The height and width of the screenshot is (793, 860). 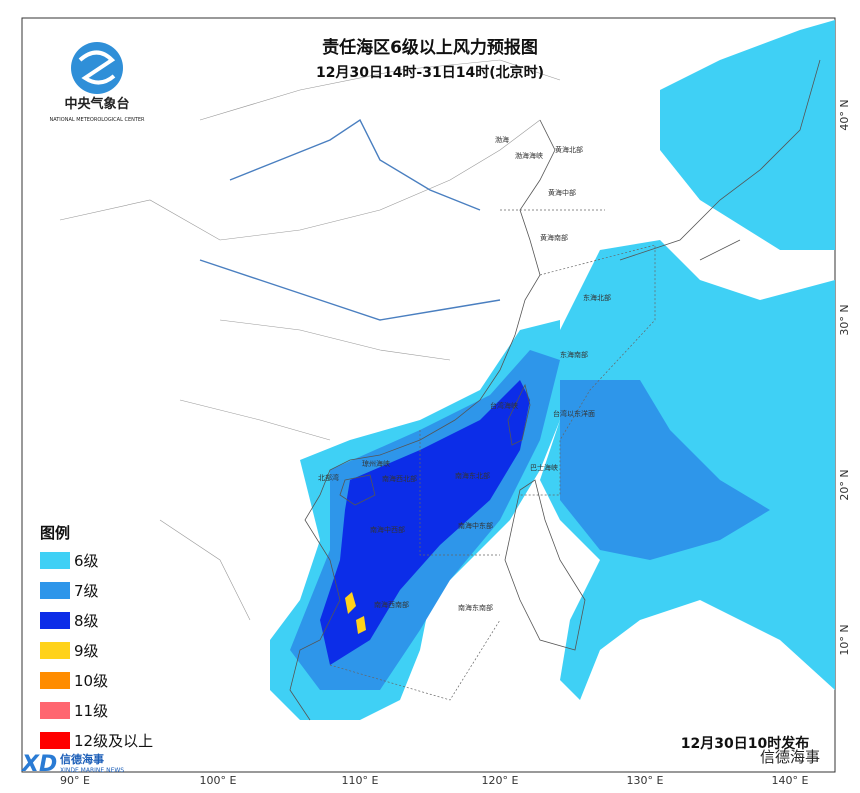 I want to click on logo-english: NATIONAL METEOROLOGICAL CENTER, so click(x=97, y=120).